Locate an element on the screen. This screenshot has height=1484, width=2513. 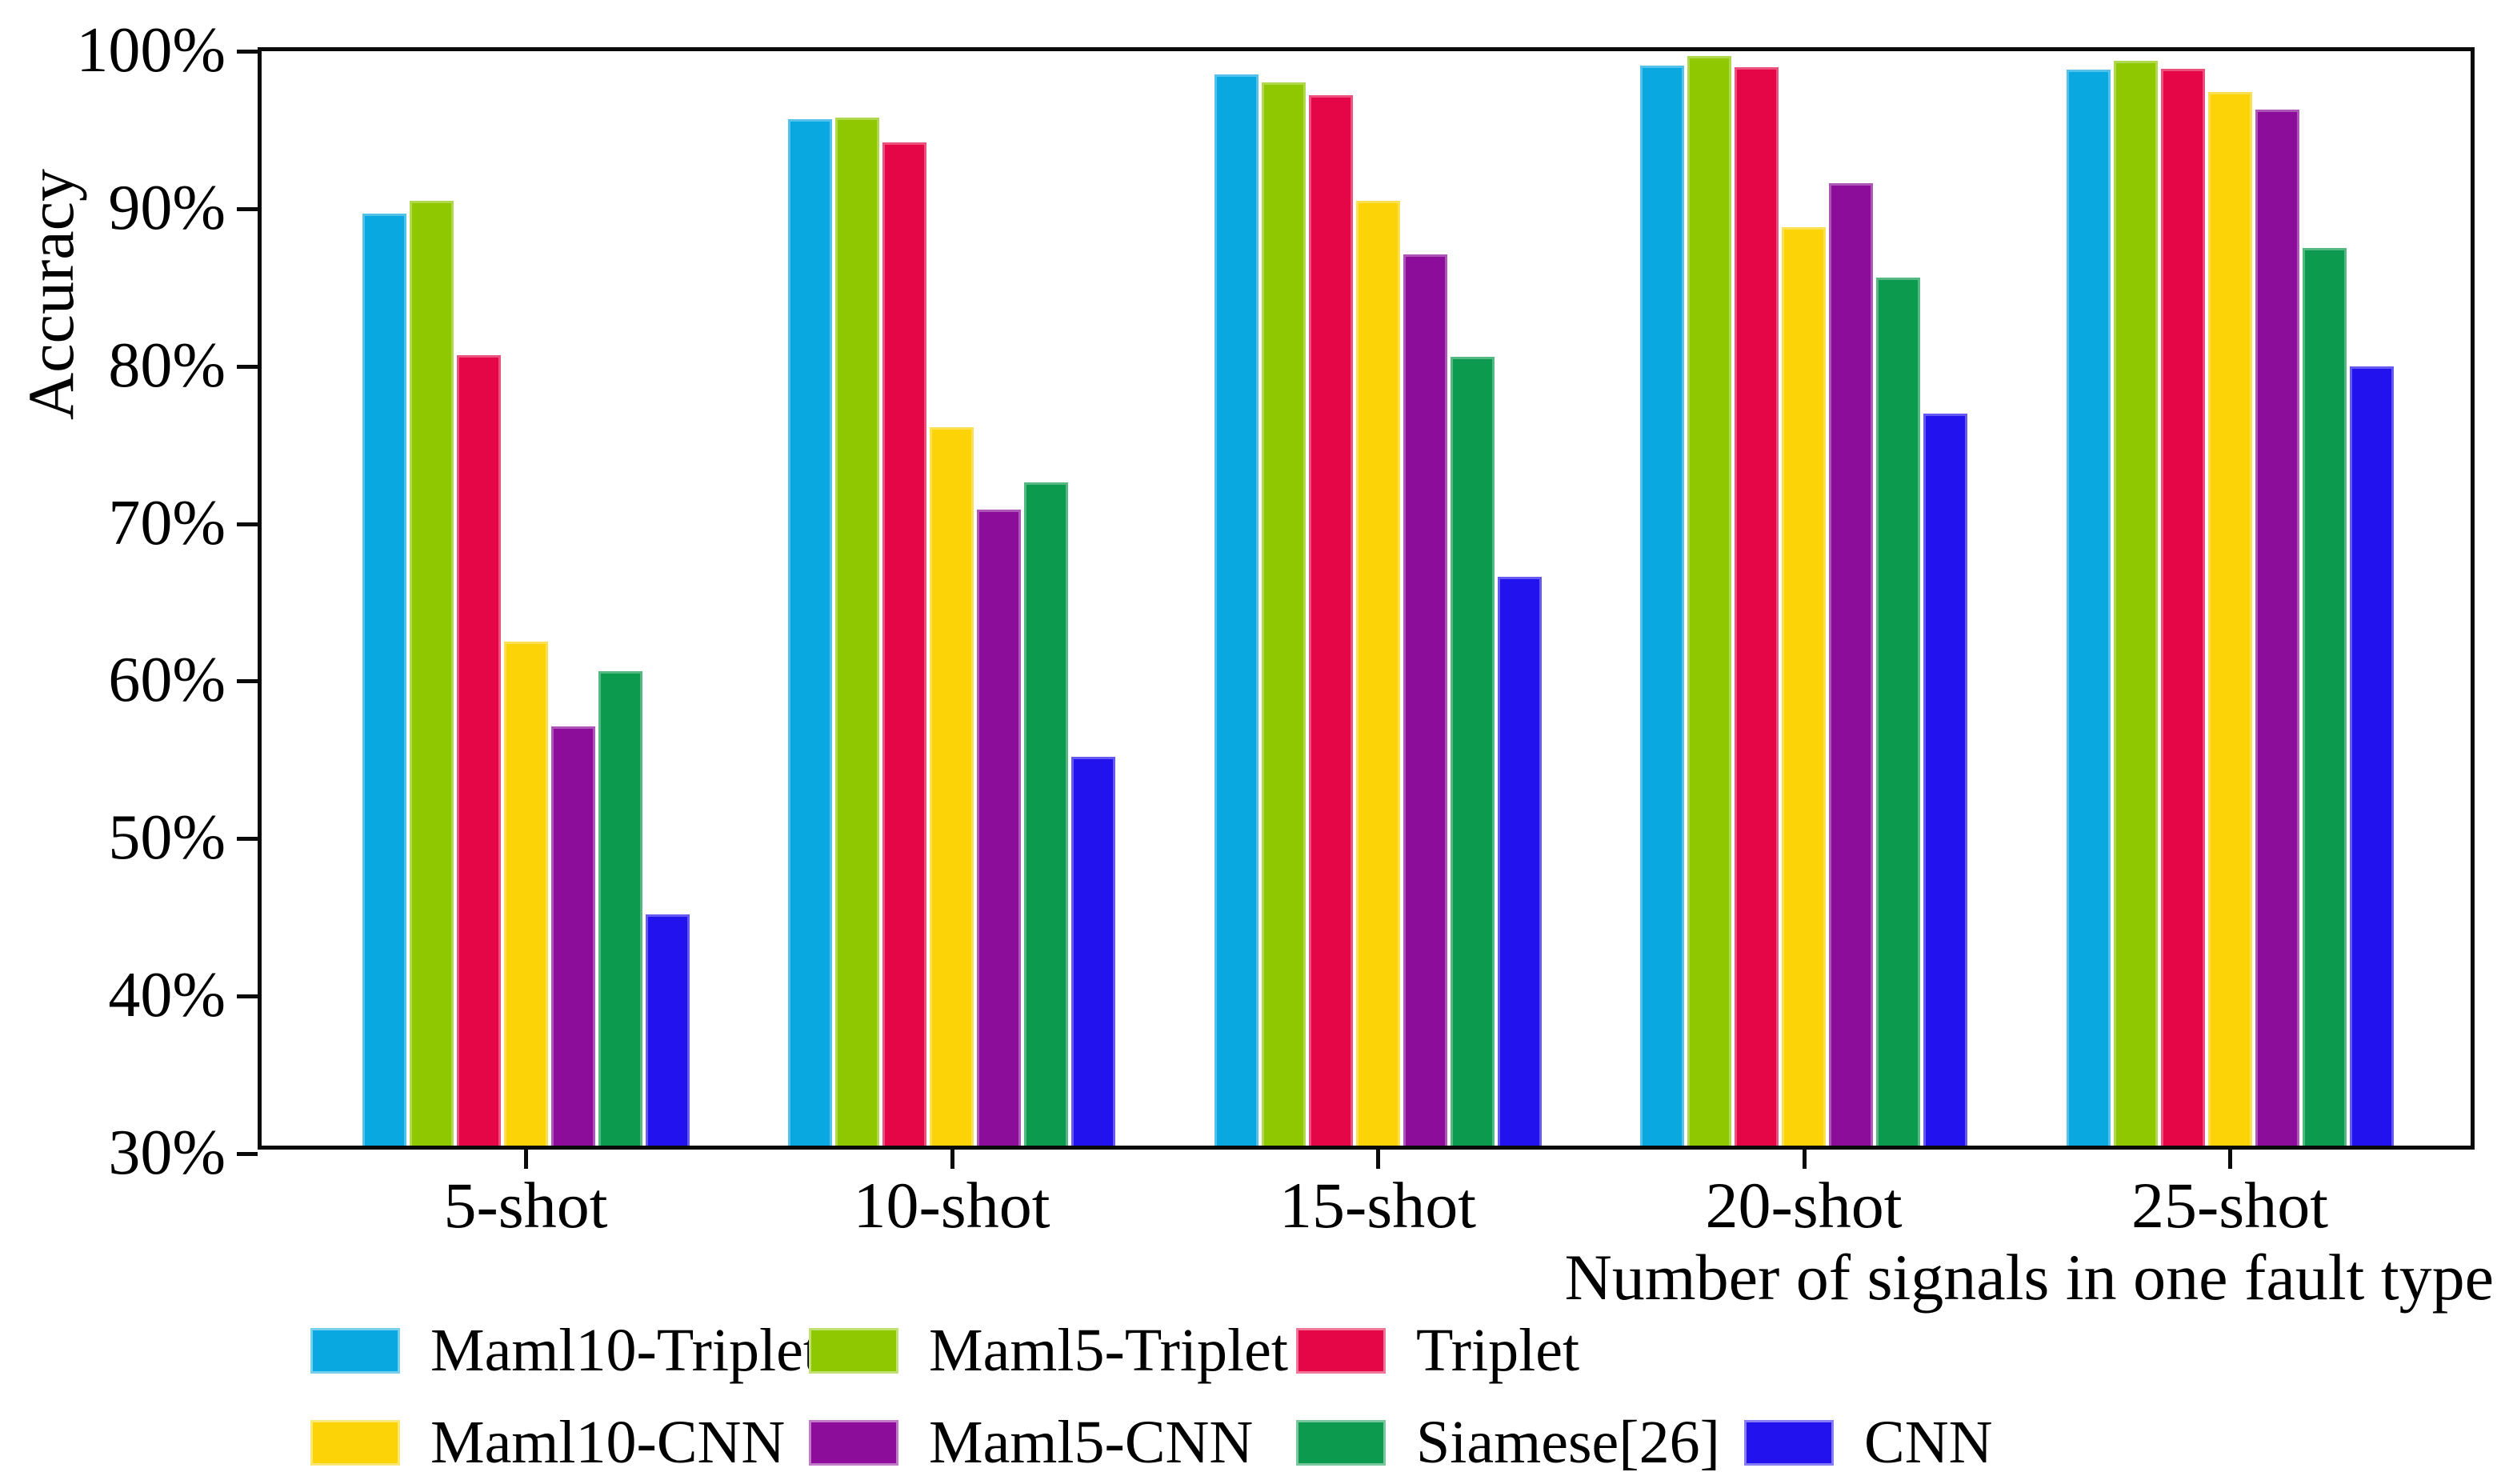
legend-item-maml5-triplet: Maml5-Triplet is located at coordinates (1048, 1350).